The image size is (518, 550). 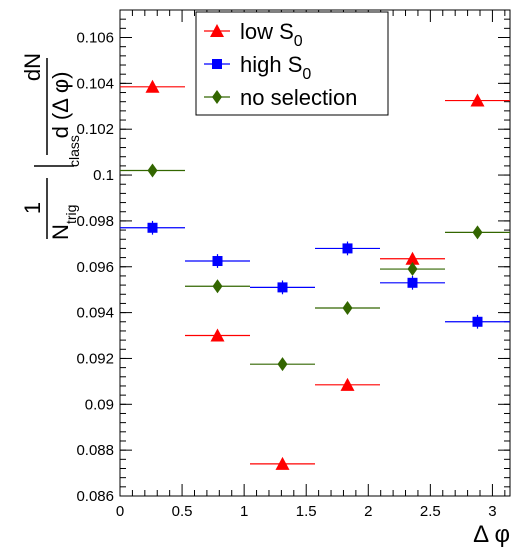 I want to click on y-tick-label: 0.106, so click(x=95, y=38).